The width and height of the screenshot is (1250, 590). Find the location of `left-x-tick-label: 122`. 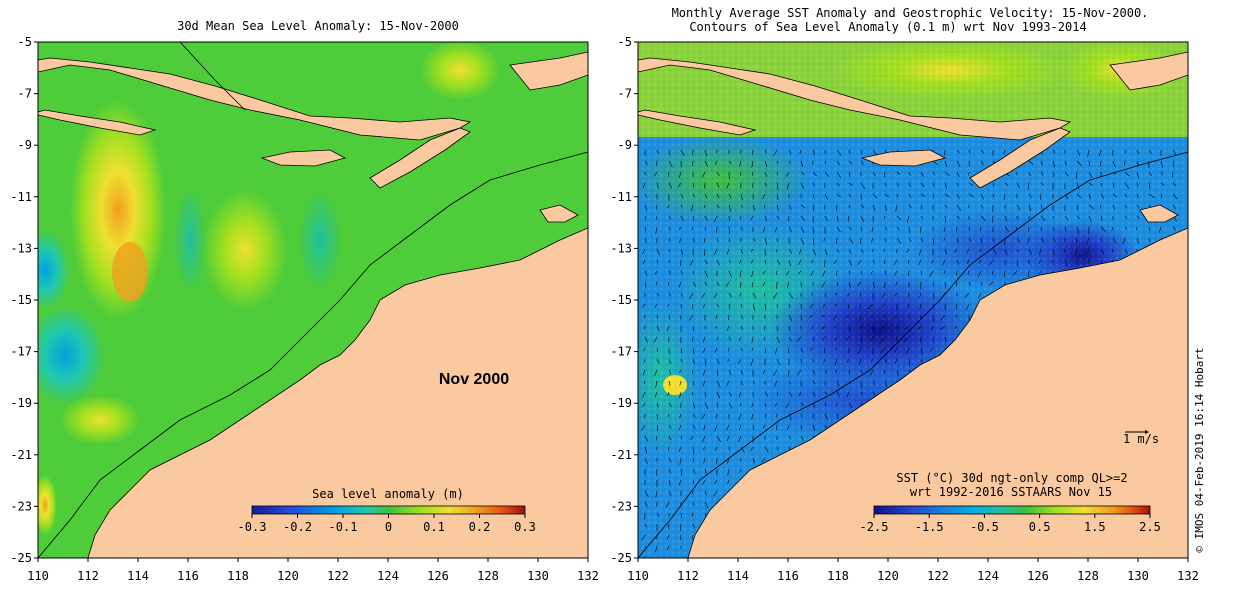

left-x-tick-label: 122 is located at coordinates (338, 576).